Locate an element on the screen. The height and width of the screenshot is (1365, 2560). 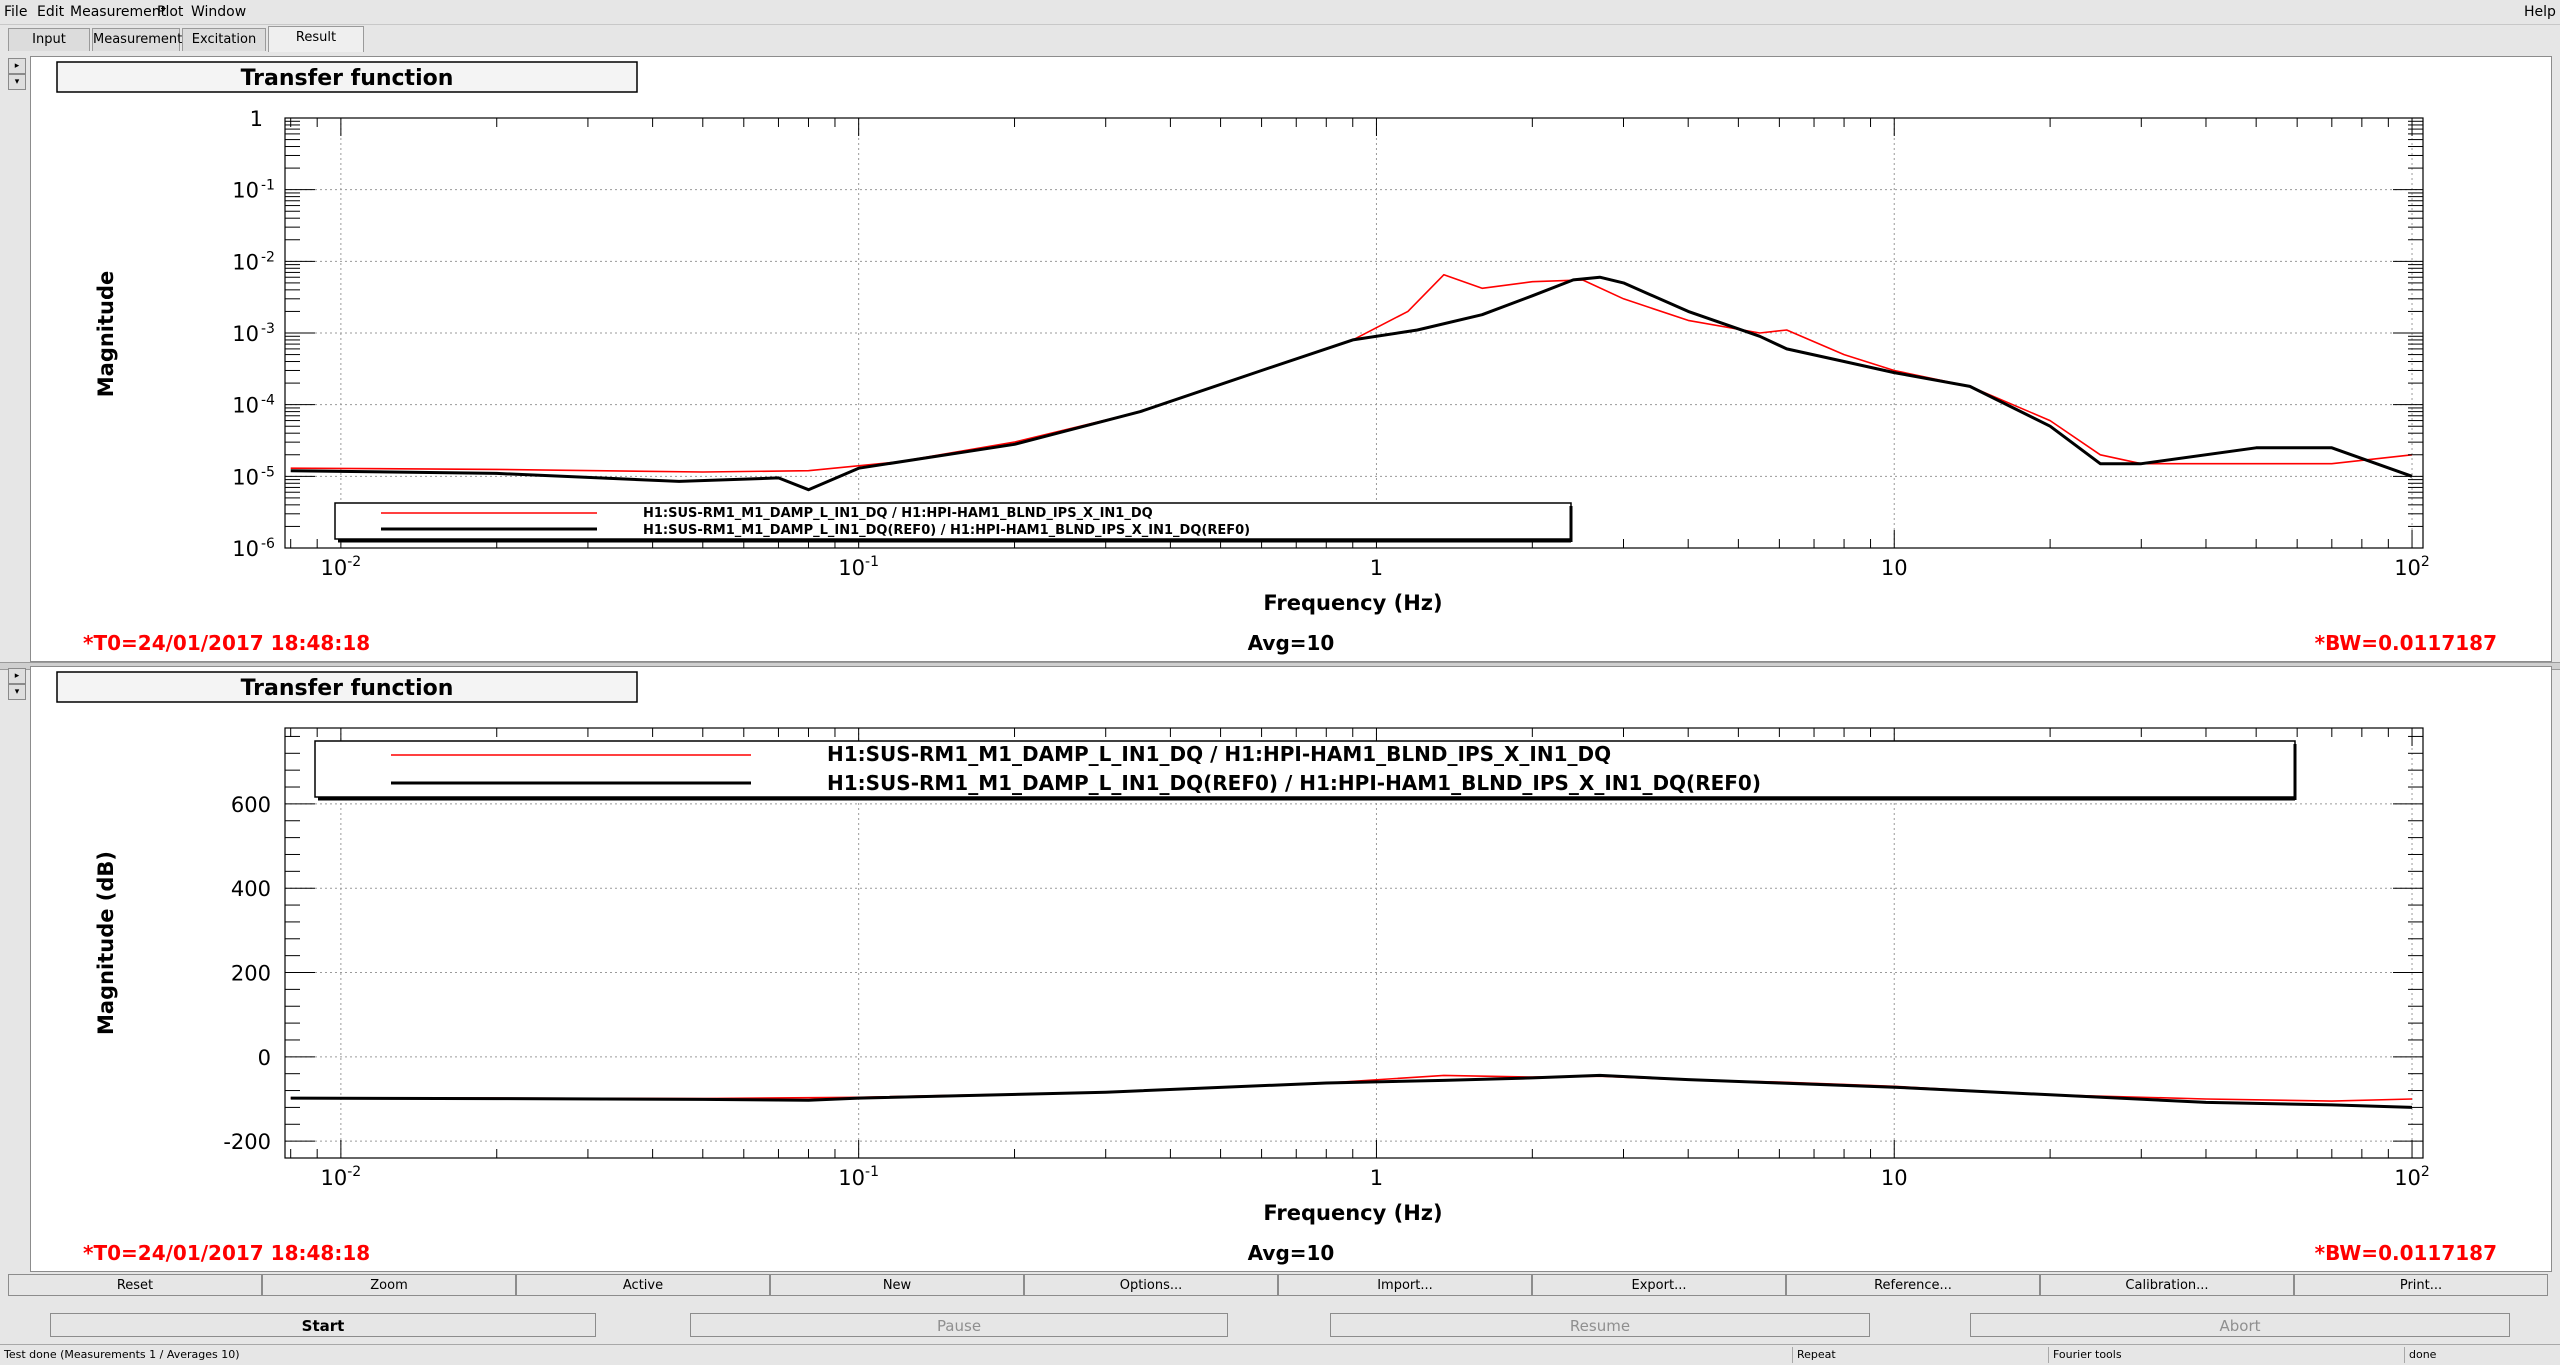
y-tick-label: 0 is located at coordinates (264, 1058).